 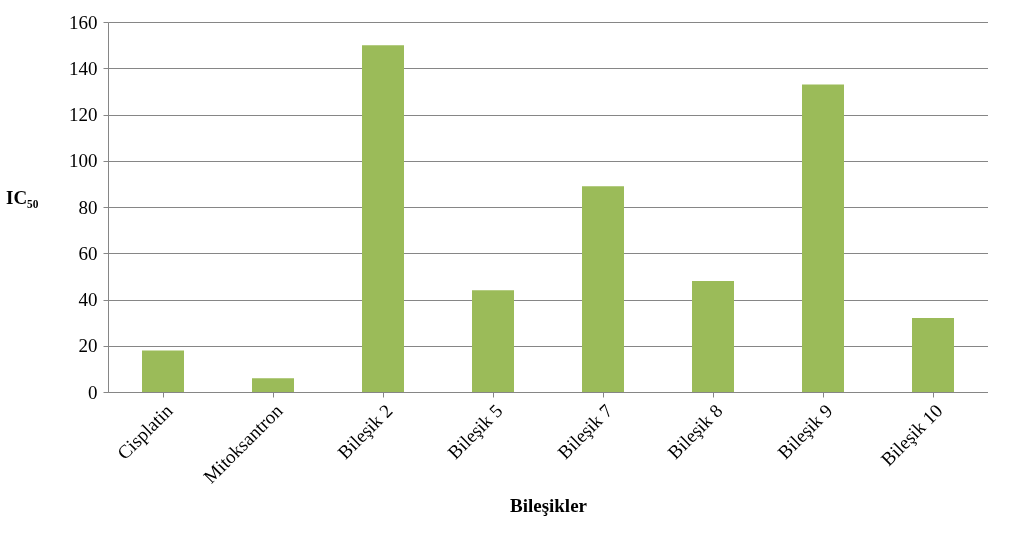 What do you see at coordinates (88, 346) in the screenshot?
I see `y-tick-label: 20` at bounding box center [88, 346].